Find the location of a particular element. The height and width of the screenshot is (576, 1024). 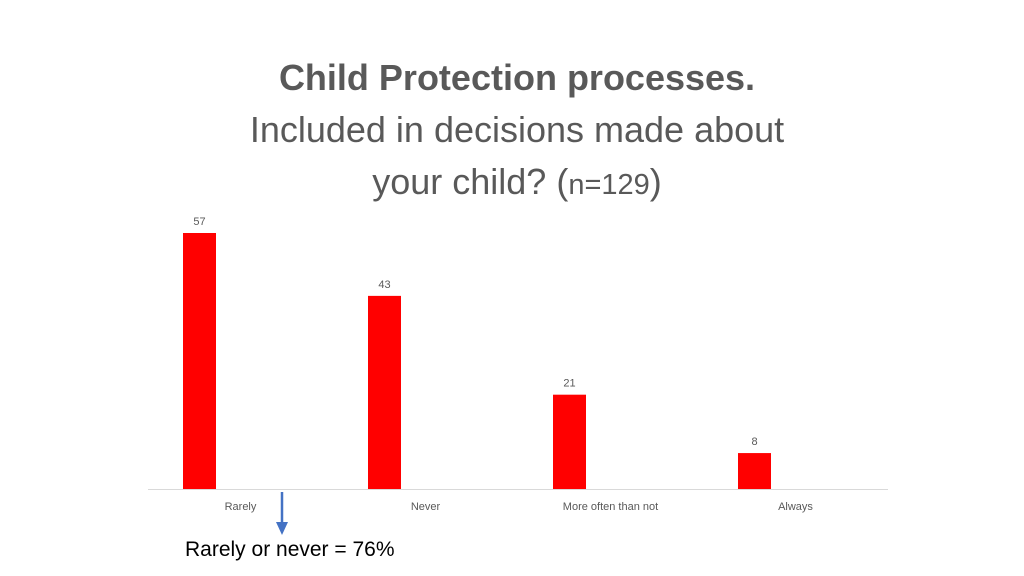

title-sample-size: n=129 is located at coordinates (609, 185).